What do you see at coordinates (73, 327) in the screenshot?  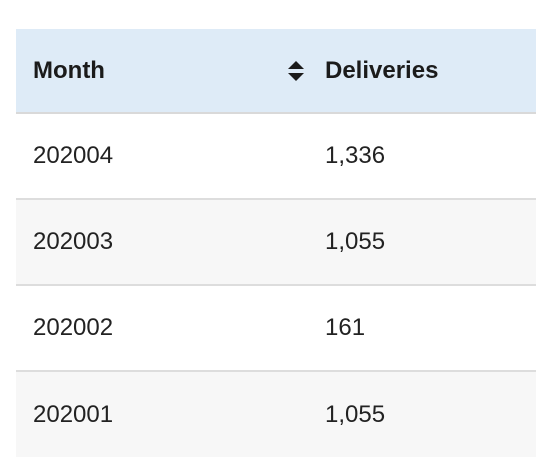 I see `cell-month: 202002` at bounding box center [73, 327].